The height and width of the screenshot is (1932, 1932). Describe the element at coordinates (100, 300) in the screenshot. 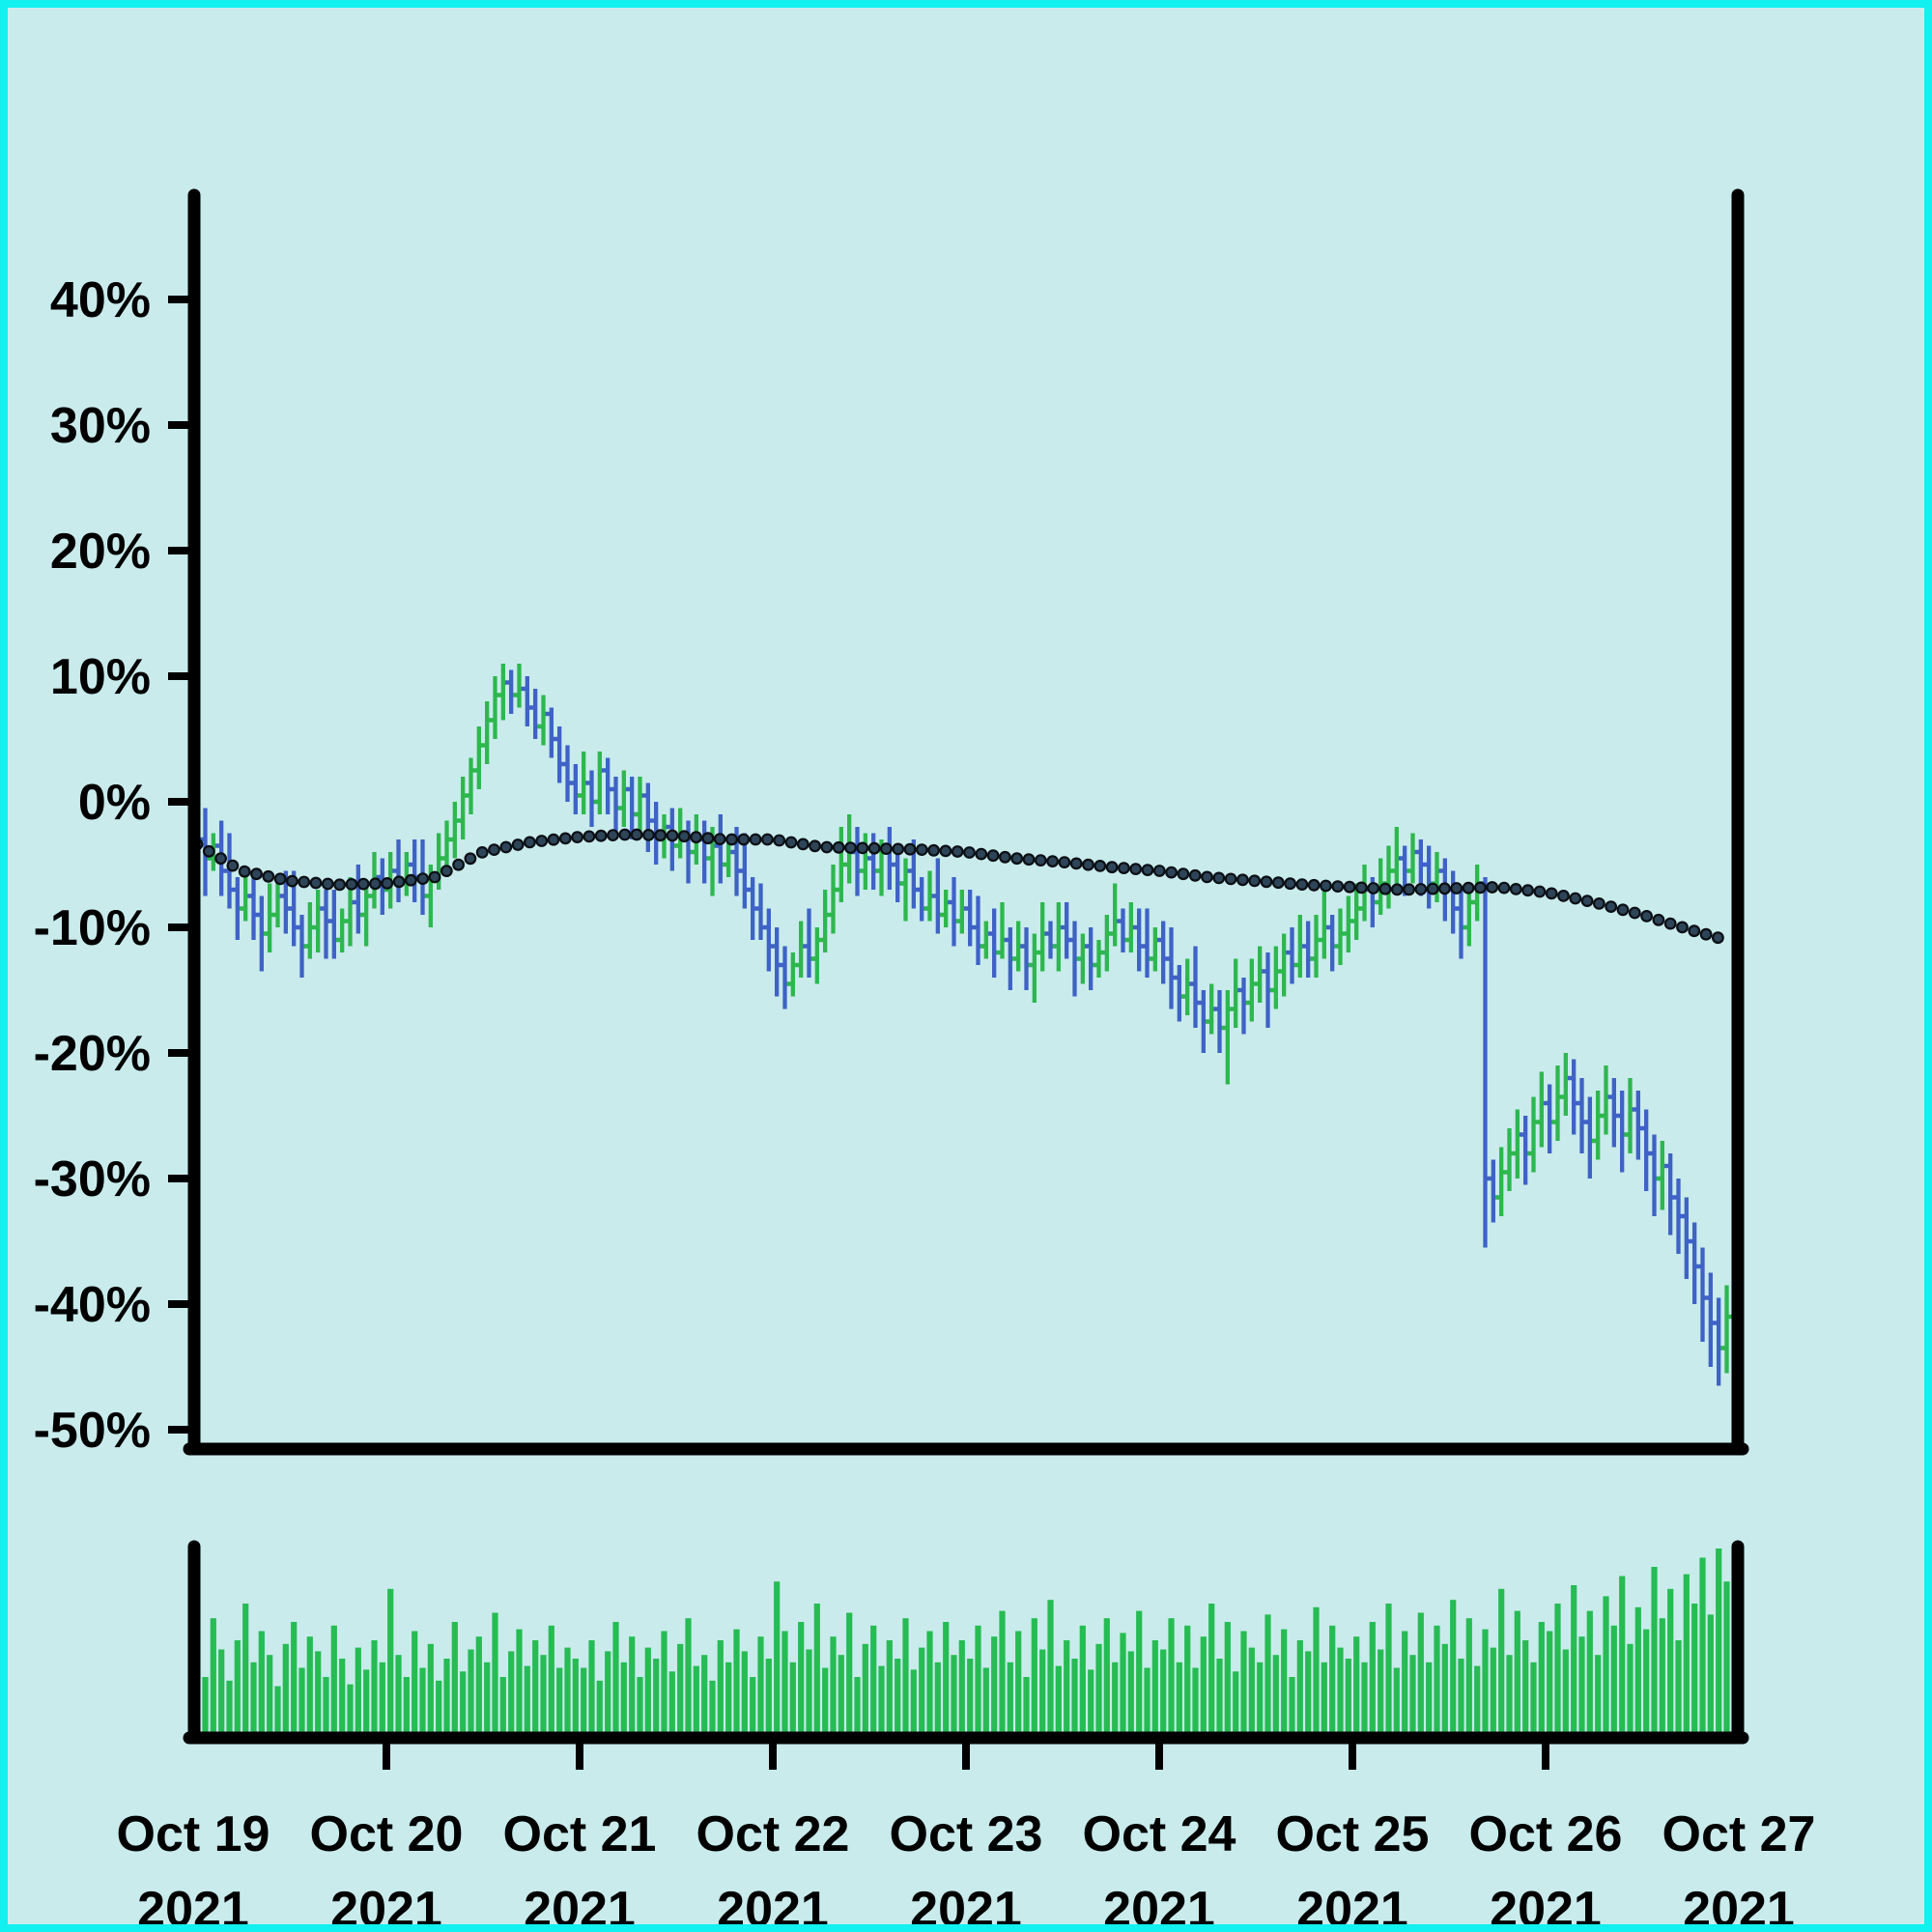

I see `y-tick-label: 40%` at that location.